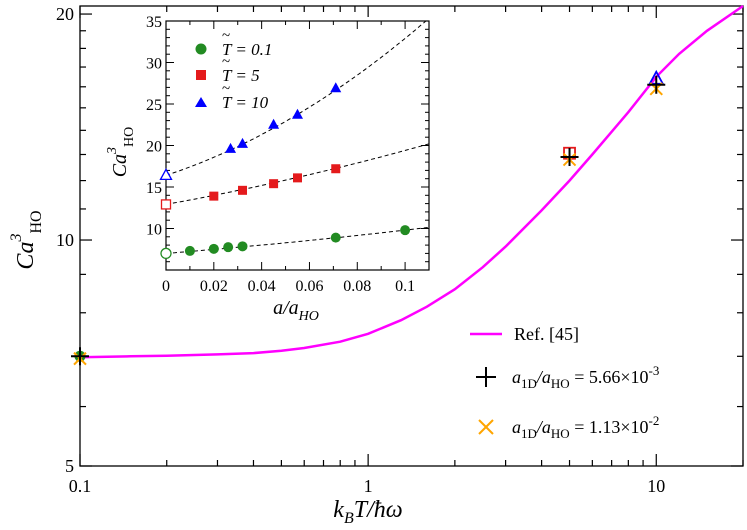  Describe the element at coordinates (166, 286) in the screenshot. I see `inset-x-tick-label: 0` at that location.